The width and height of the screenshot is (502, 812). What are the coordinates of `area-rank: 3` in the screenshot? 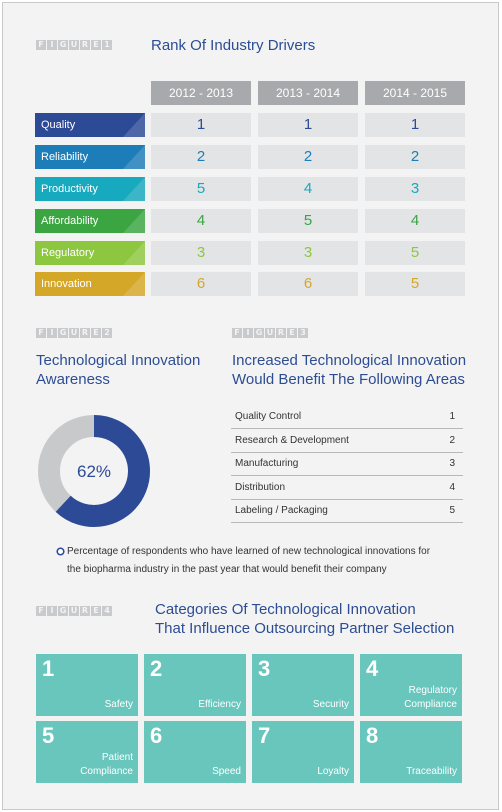 It's located at (452, 464).